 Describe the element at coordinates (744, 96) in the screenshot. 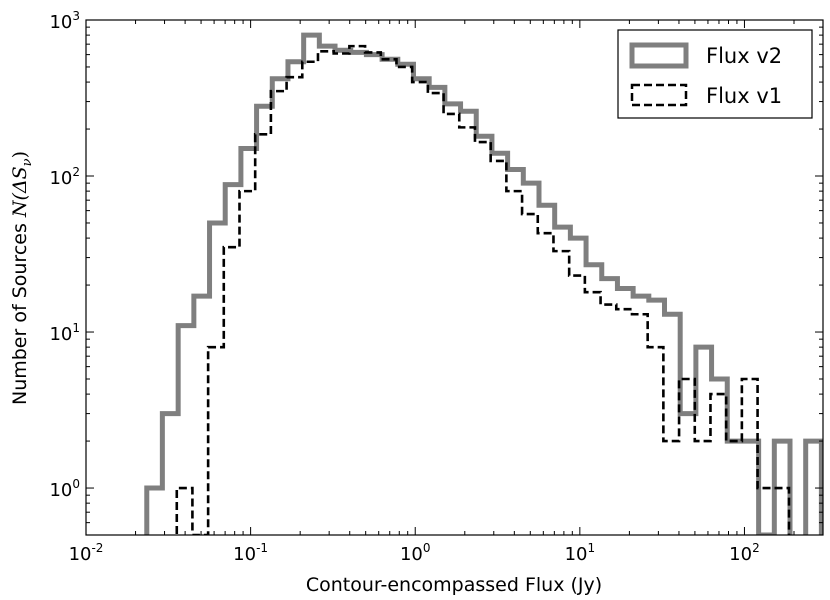

I see `legend-label-flux-v1: Flux v1` at that location.